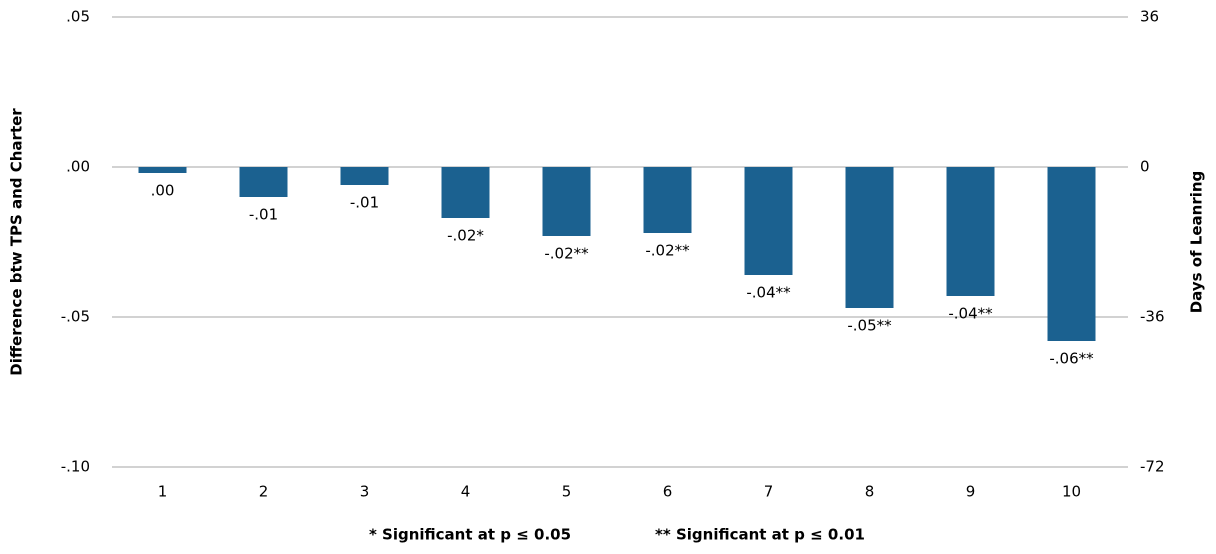 The image size is (1216, 554). I want to click on y2-tick-label: -36, so click(1152, 317).